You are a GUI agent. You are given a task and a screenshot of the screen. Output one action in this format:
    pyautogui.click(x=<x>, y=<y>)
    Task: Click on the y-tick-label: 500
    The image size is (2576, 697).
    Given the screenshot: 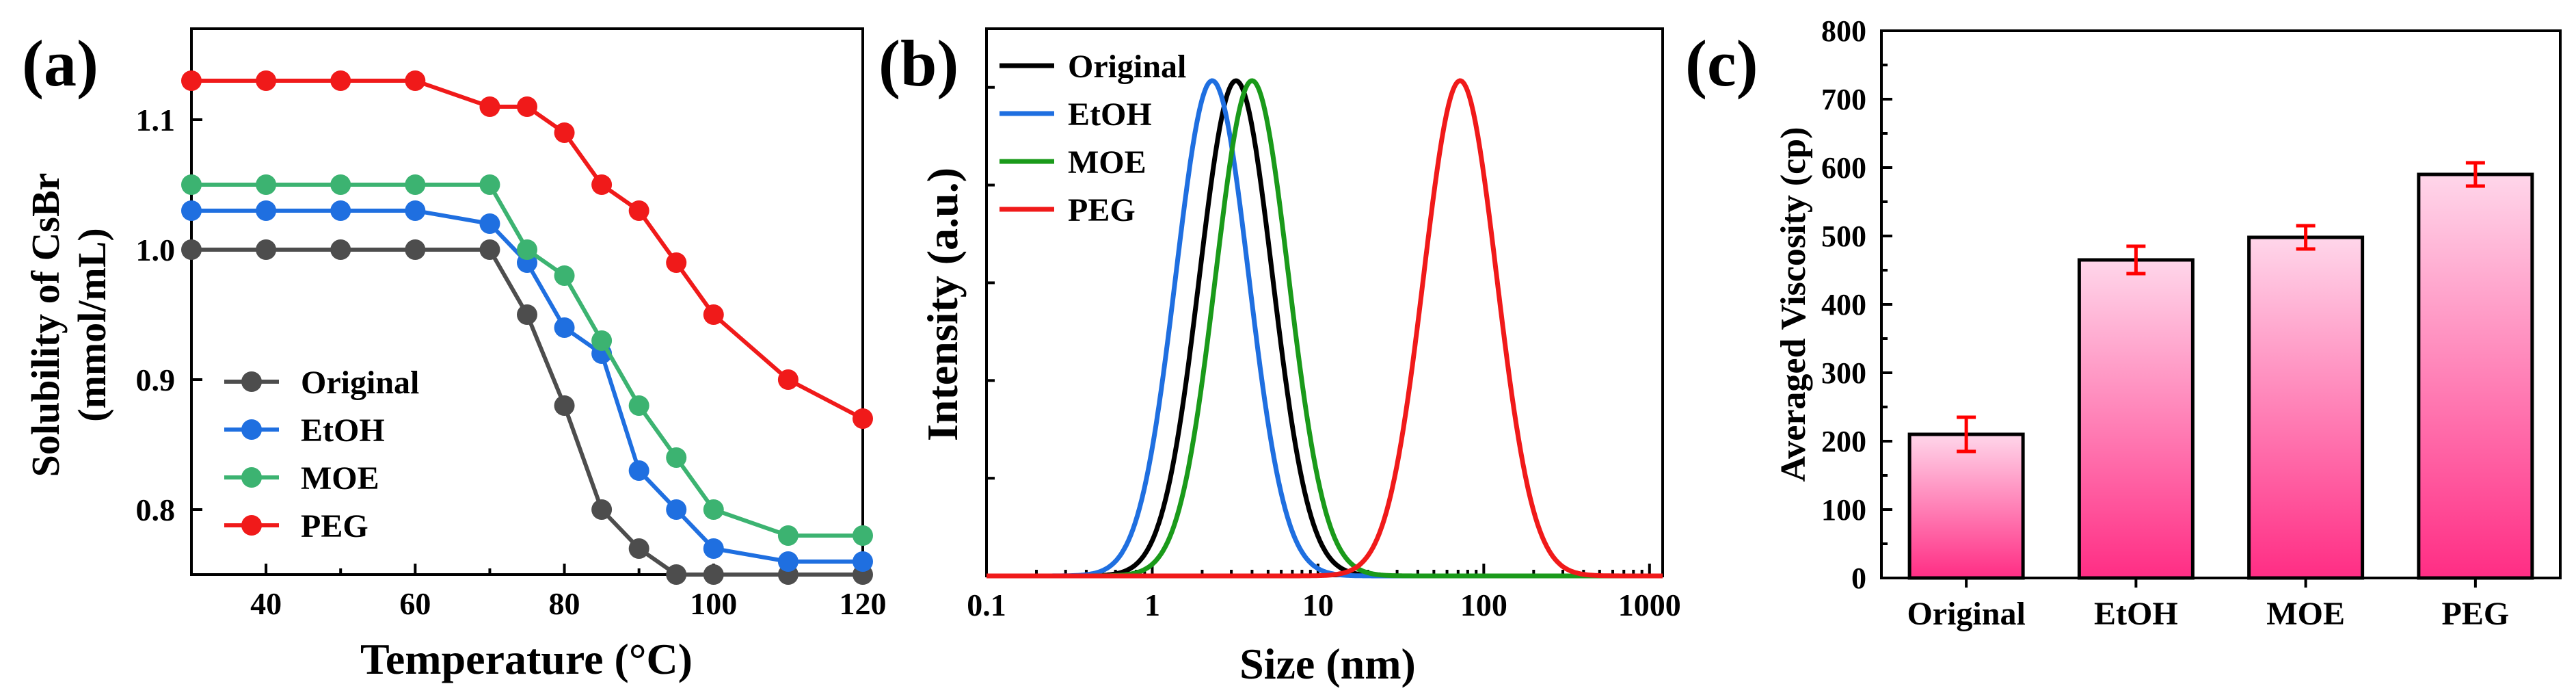 What is the action you would take?
    pyautogui.click(x=1843, y=236)
    